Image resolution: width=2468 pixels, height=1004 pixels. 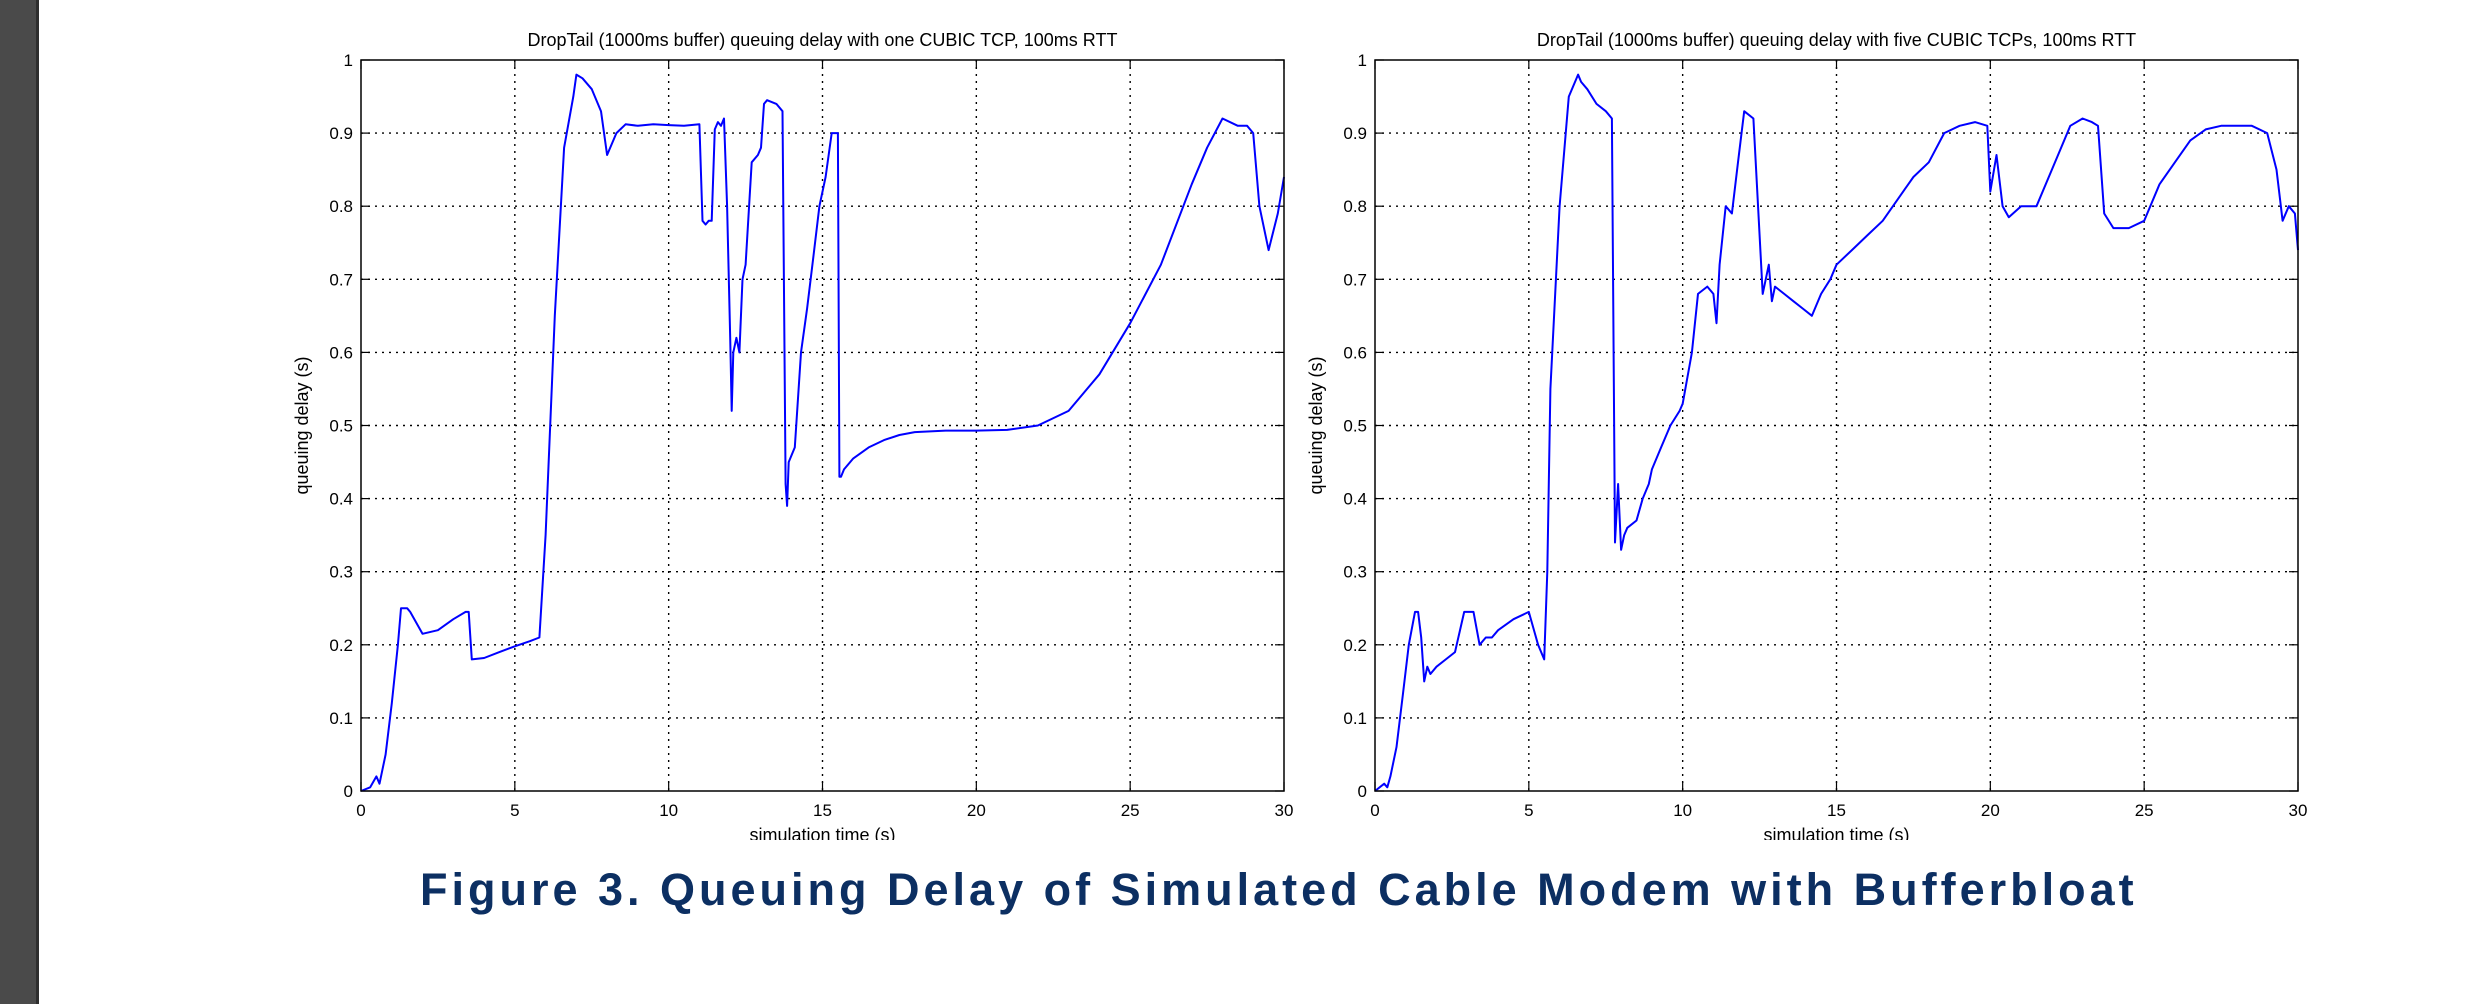 What do you see at coordinates (18, 502) in the screenshot?
I see `left-window-frame` at bounding box center [18, 502].